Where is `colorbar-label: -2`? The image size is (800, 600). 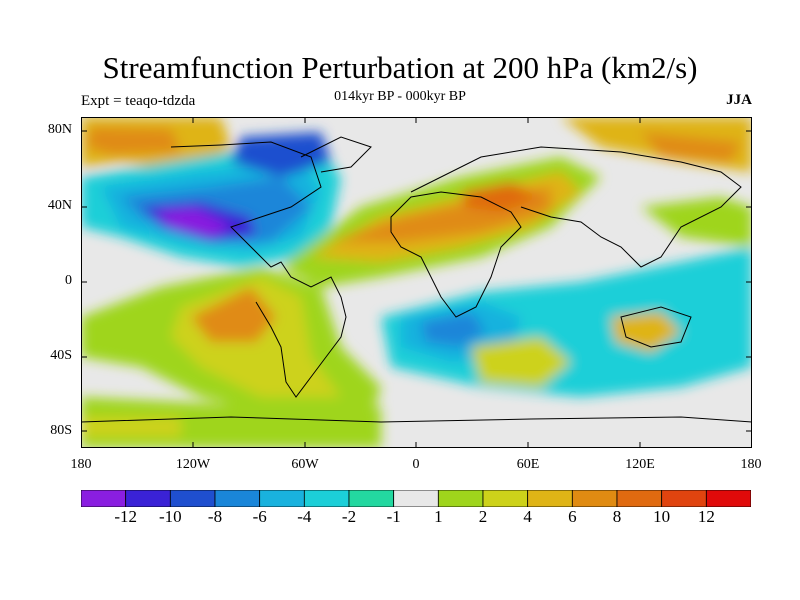
colorbar-label: -2 is located at coordinates (349, 516).